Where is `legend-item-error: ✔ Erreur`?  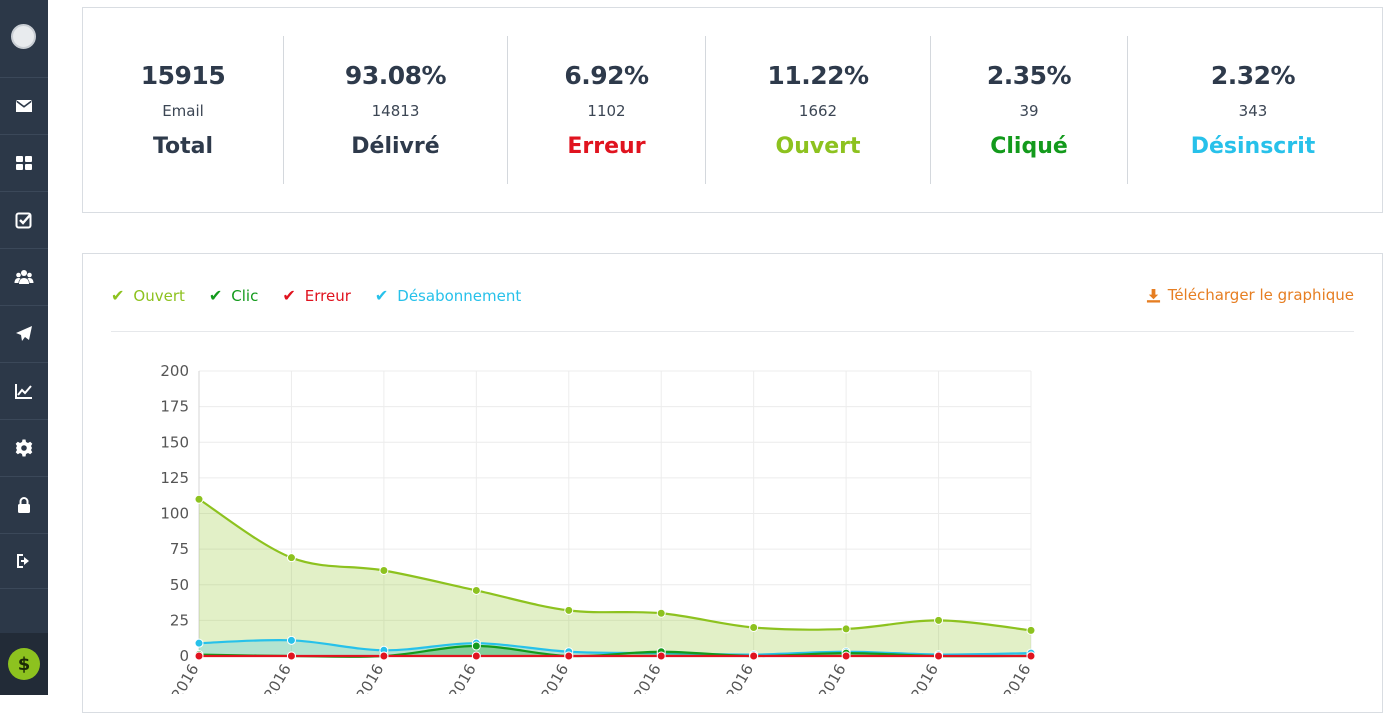
legend-item-error: ✔ Erreur is located at coordinates (316, 295).